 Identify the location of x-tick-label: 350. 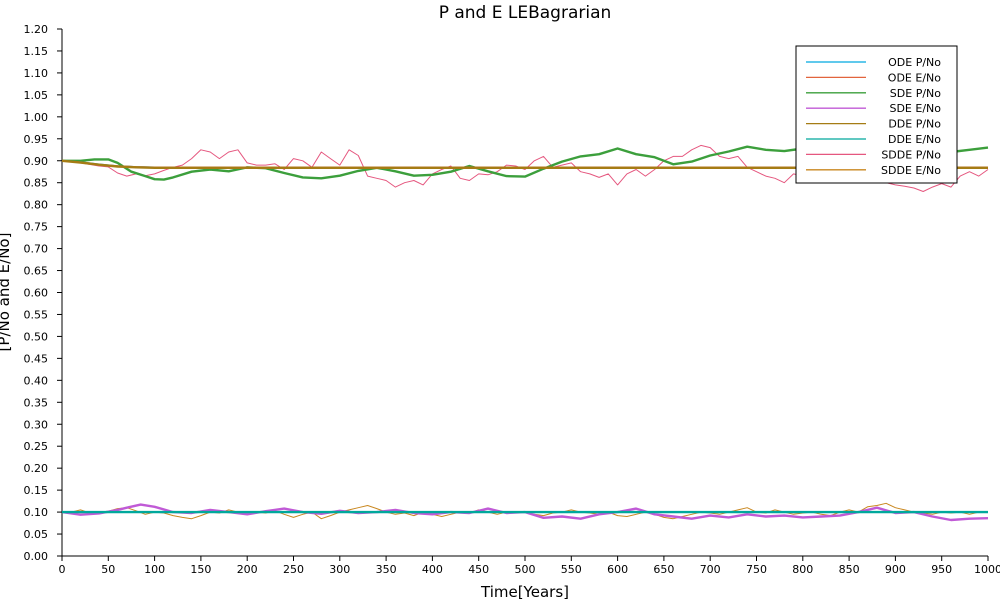
(386, 569).